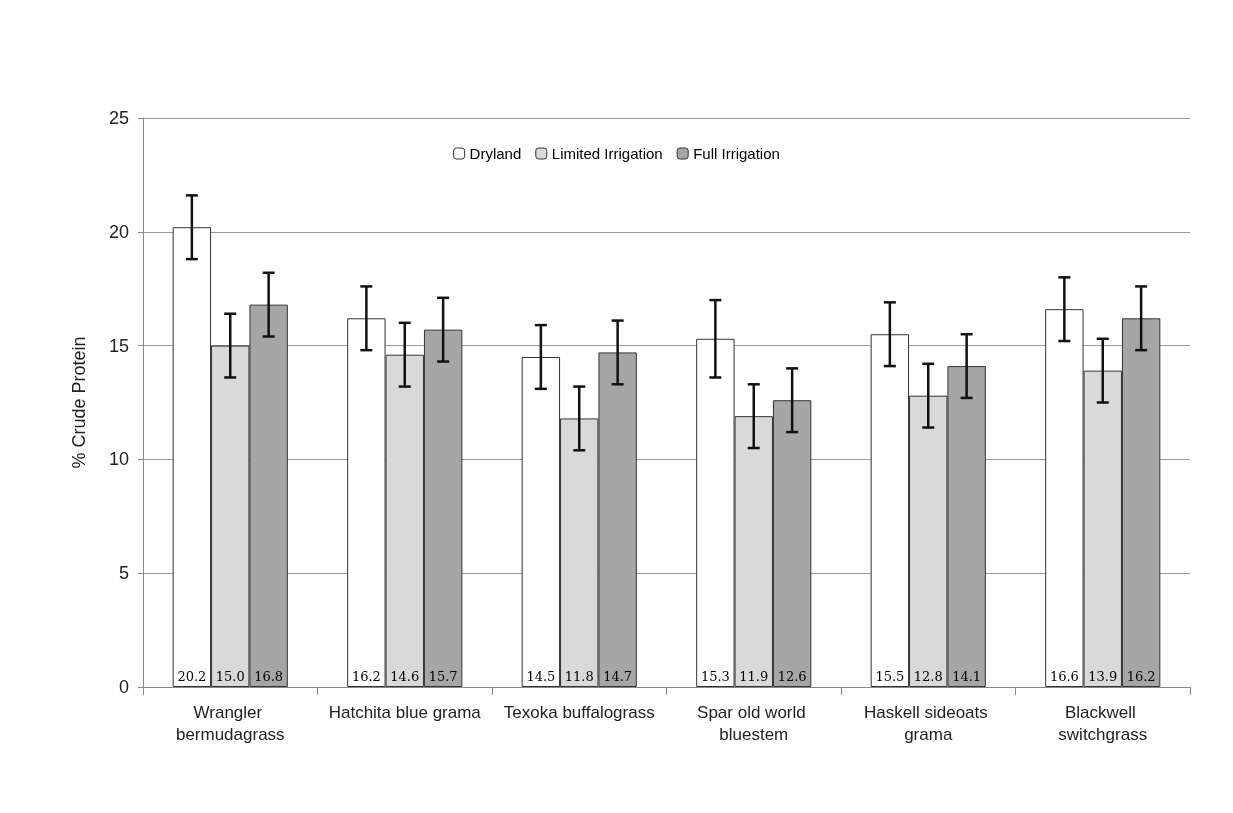  What do you see at coordinates (230, 676) in the screenshot?
I see `data-label: 15.0` at bounding box center [230, 676].